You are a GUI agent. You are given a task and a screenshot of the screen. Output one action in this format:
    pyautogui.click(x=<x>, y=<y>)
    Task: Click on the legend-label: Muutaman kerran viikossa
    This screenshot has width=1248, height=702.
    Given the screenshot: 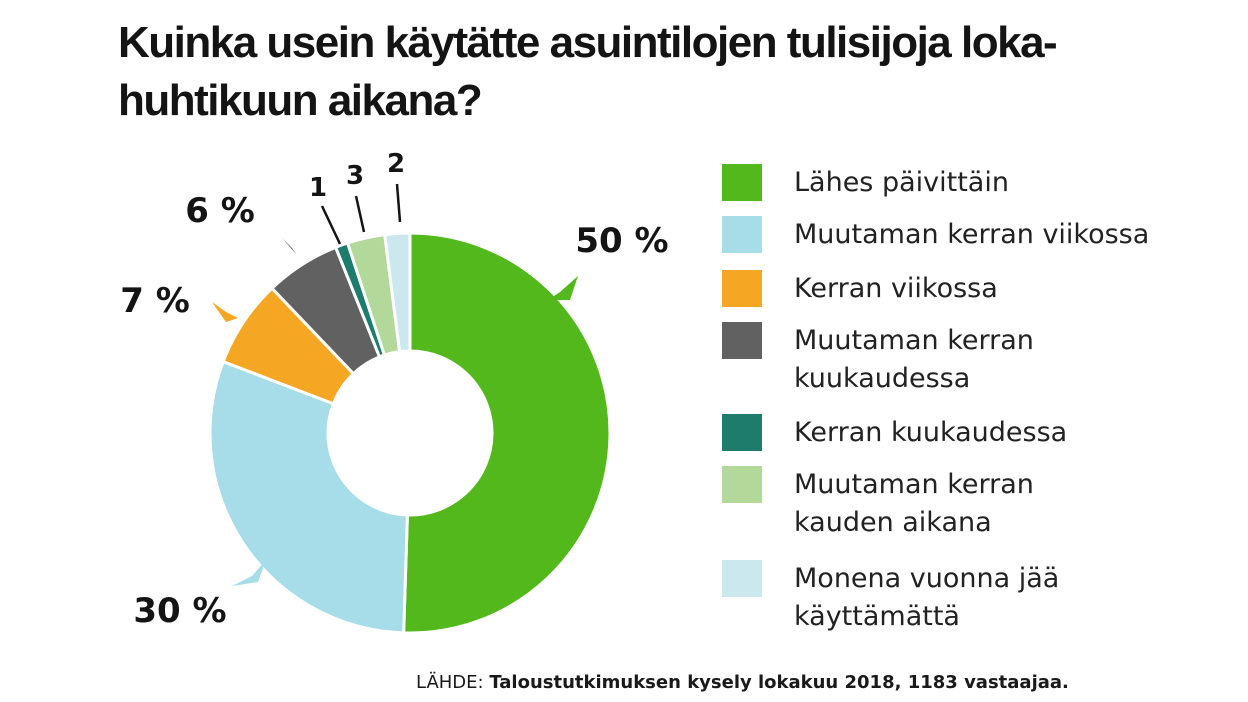 What is the action you would take?
    pyautogui.click(x=972, y=234)
    